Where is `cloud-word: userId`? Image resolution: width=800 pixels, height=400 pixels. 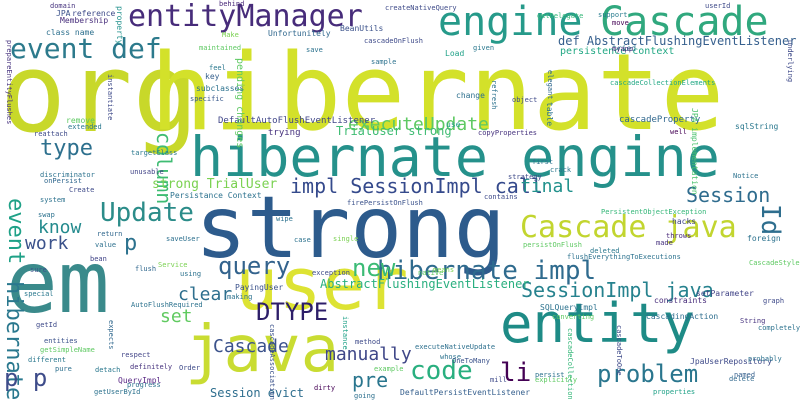 cloud-word: userId is located at coordinates (718, 6).